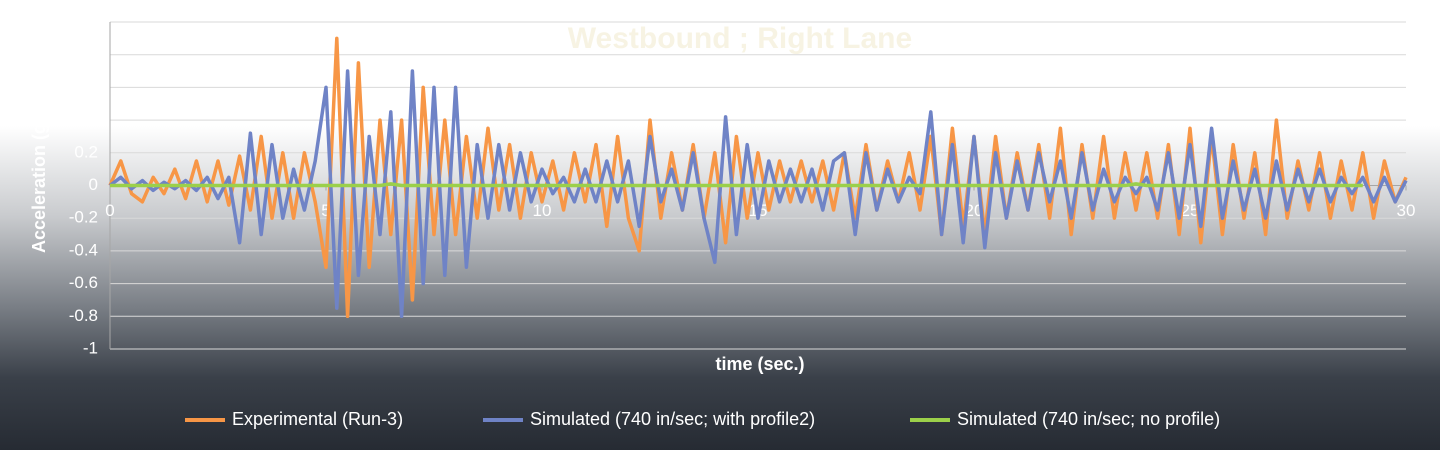  I want to click on y-tick-label: -0.2, so click(83, 217).